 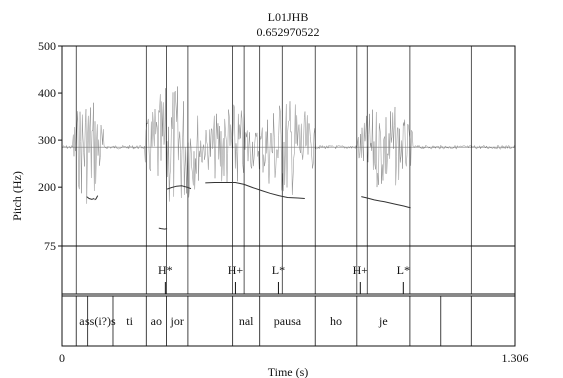 I want to click on syllable-label-1: ss(i?)s, so click(x=100, y=321).